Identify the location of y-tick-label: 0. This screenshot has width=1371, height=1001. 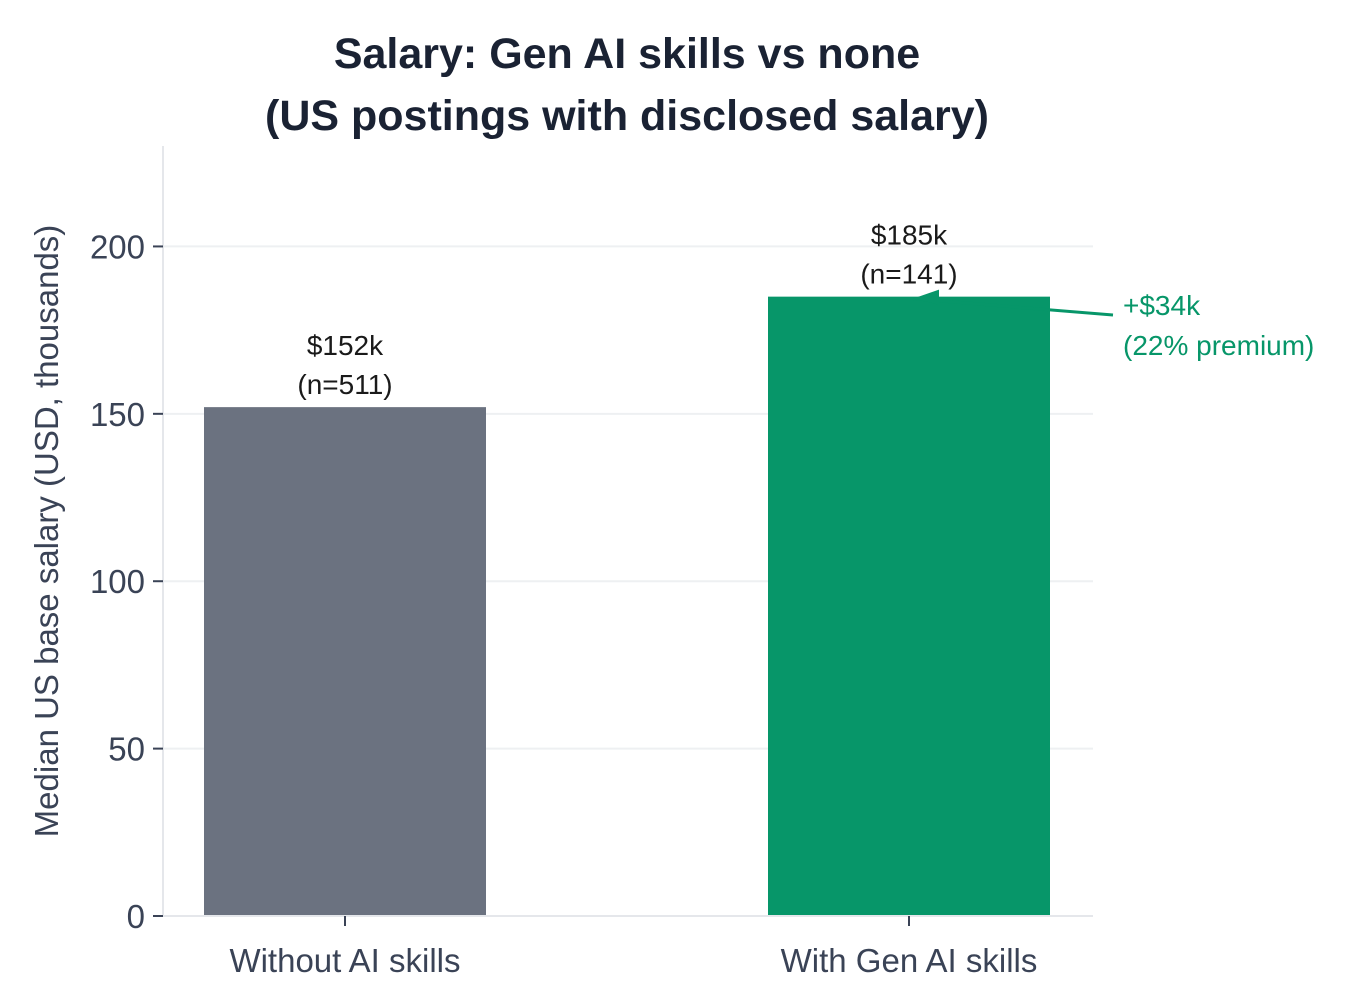
(136, 916).